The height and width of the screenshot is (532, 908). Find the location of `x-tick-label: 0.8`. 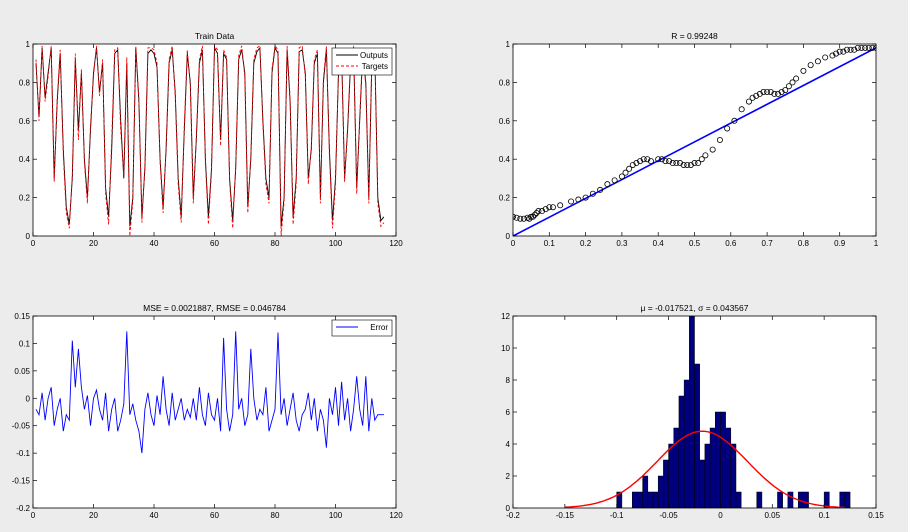

x-tick-label: 0.8 is located at coordinates (804, 243).